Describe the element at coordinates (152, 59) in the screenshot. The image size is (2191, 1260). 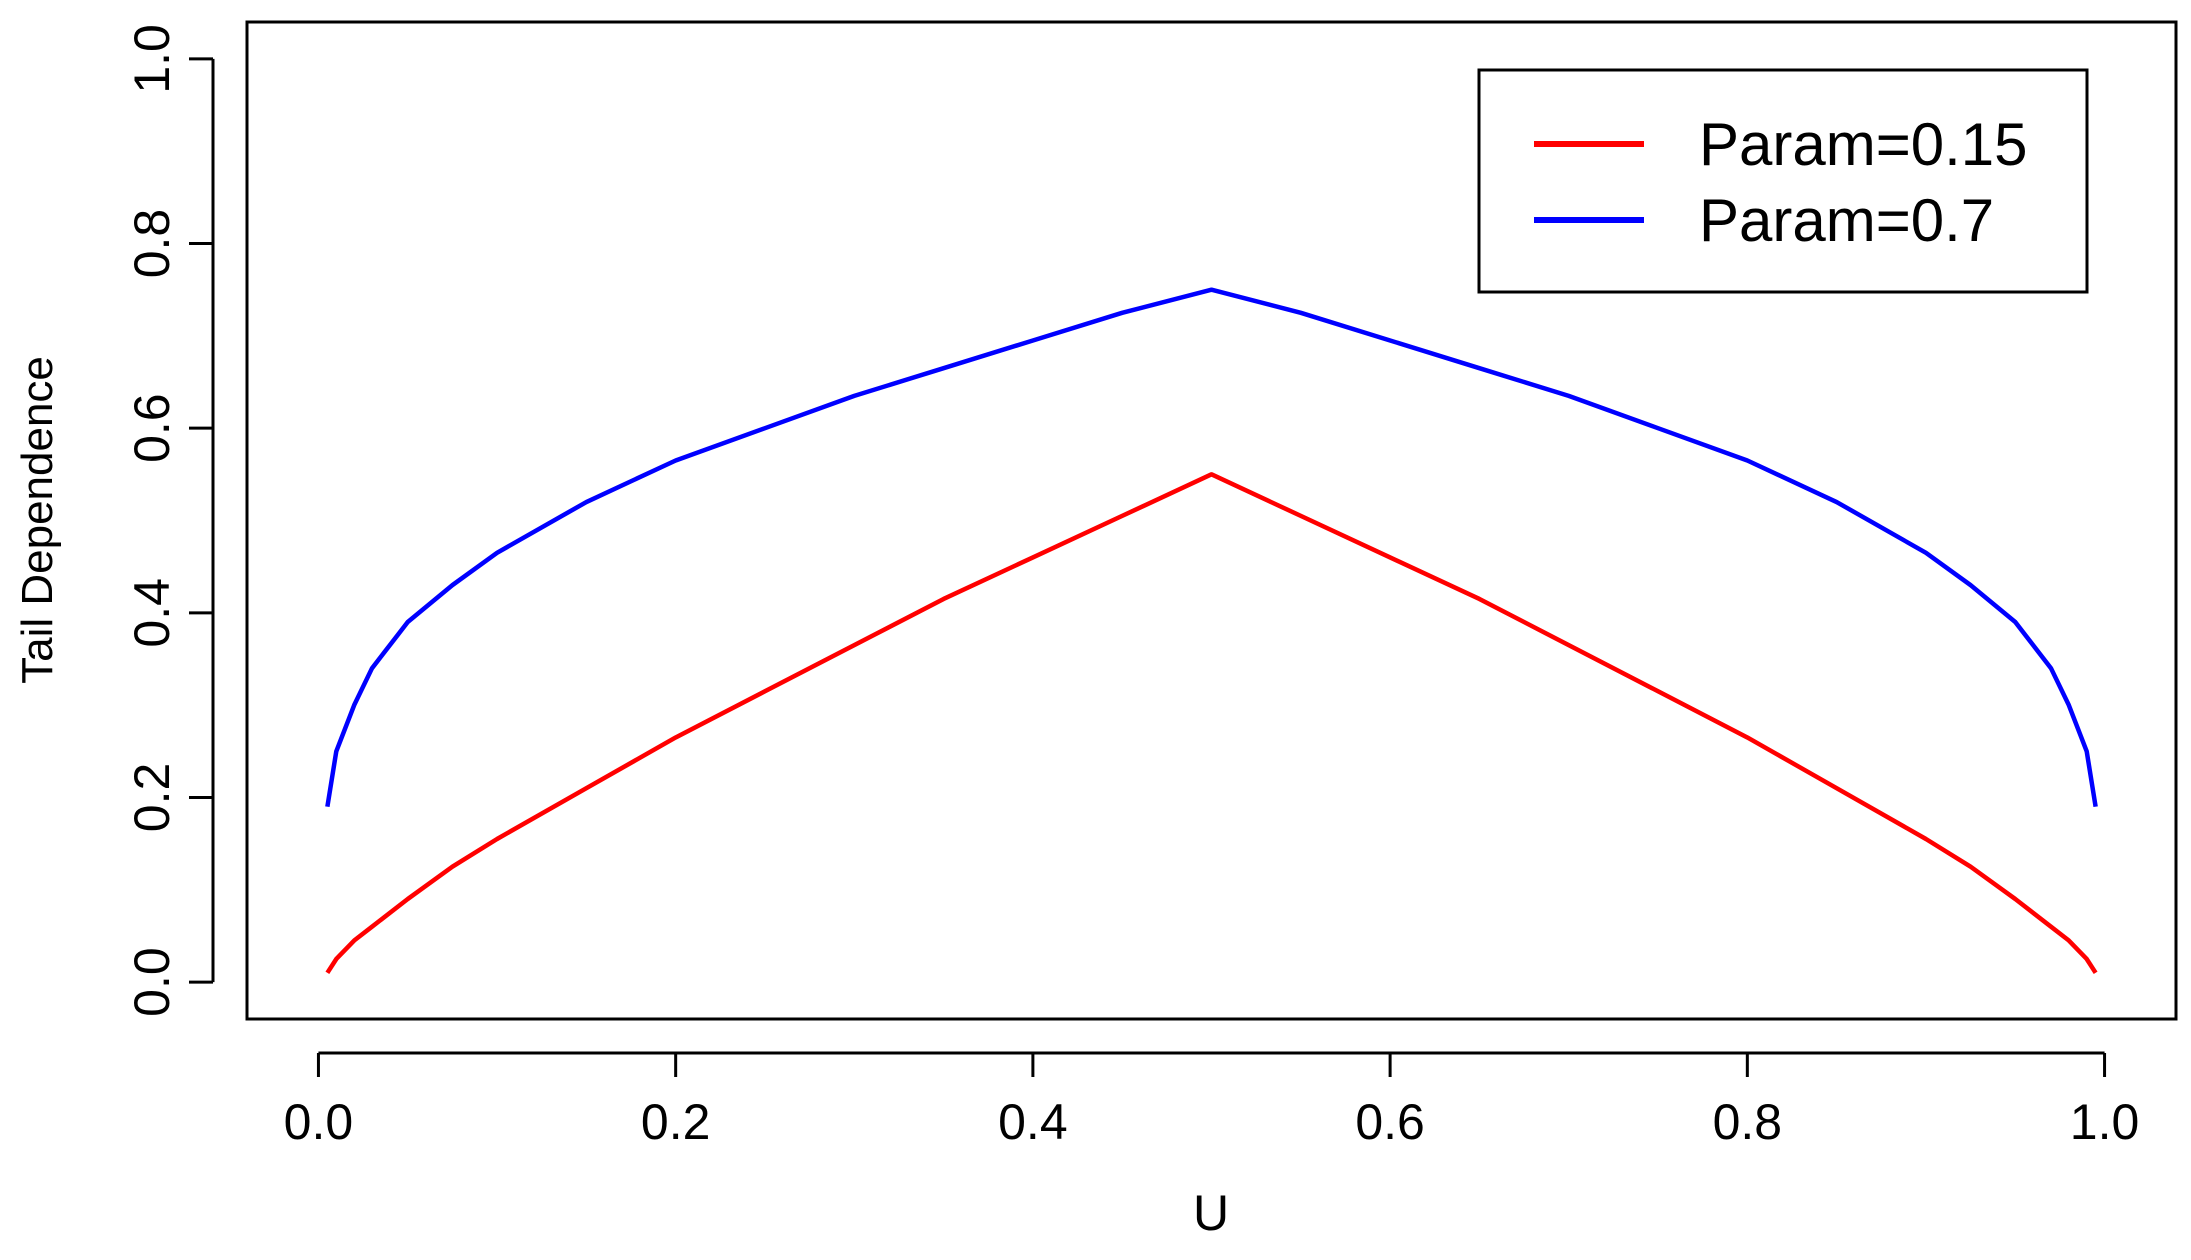
I see `y-tick-label: 1.0` at that location.